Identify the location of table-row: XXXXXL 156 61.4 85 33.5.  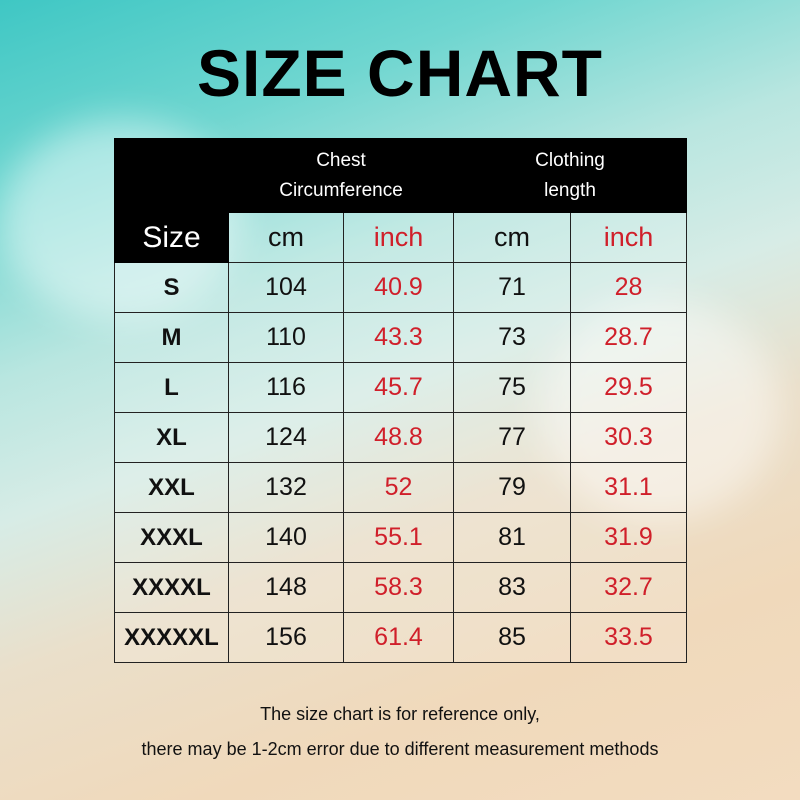
(401, 637).